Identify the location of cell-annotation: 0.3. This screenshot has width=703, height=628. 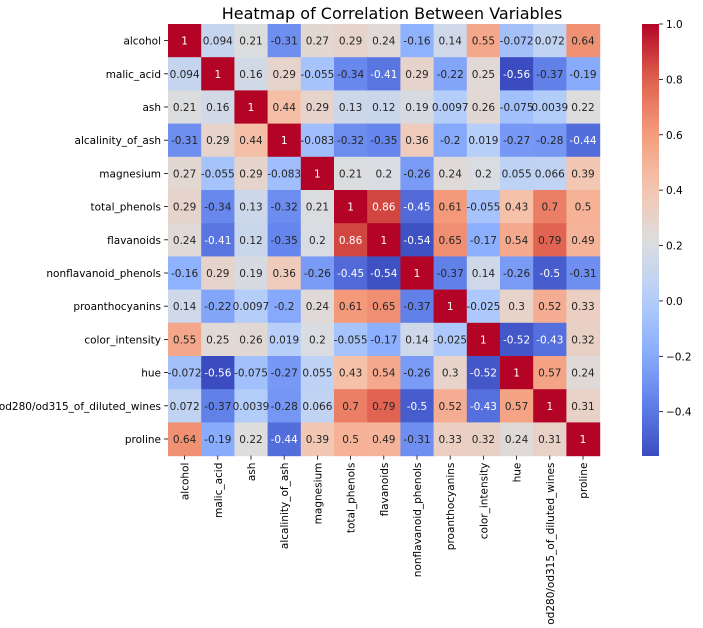
(516, 307).